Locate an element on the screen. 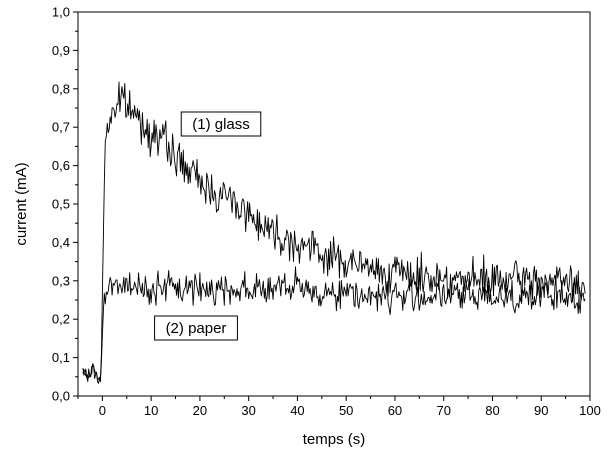 The image size is (612, 454). x-tick-label: 80 is located at coordinates (492, 410).